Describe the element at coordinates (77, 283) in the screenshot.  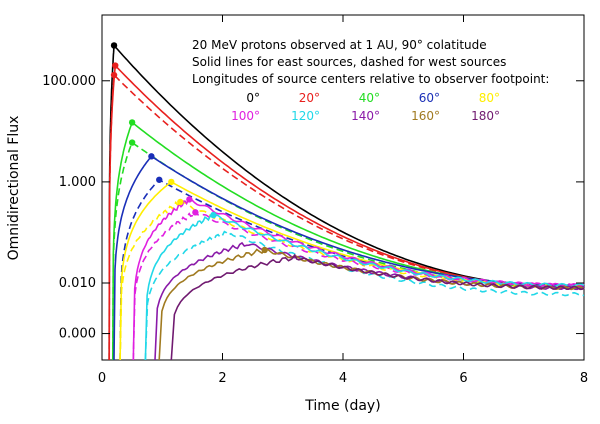
I see `y-tick-label: 0.010` at that location.